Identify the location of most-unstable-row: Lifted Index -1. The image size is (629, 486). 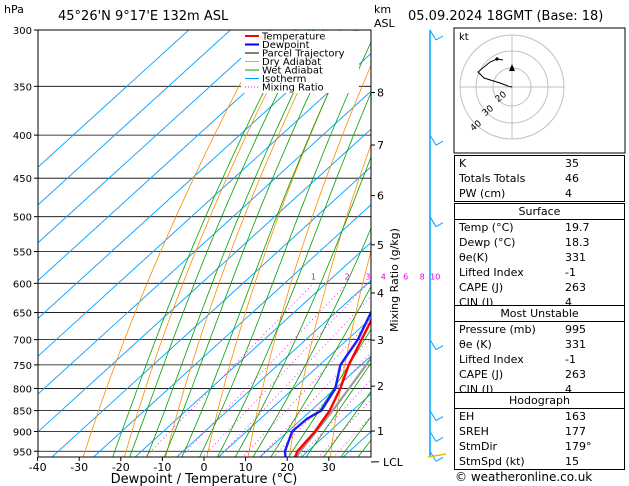
(517, 359).